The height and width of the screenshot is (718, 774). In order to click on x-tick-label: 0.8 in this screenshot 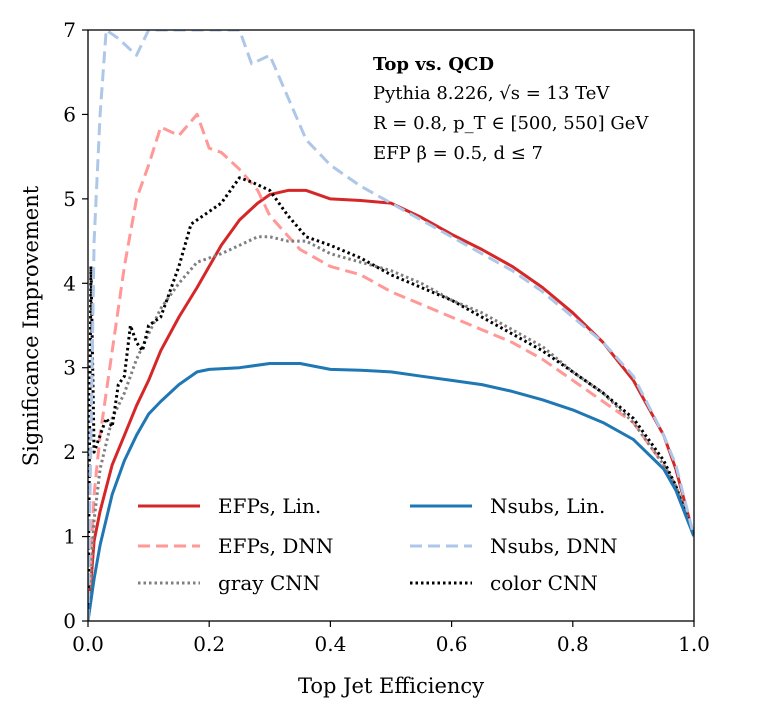, I will do `click(573, 644)`.